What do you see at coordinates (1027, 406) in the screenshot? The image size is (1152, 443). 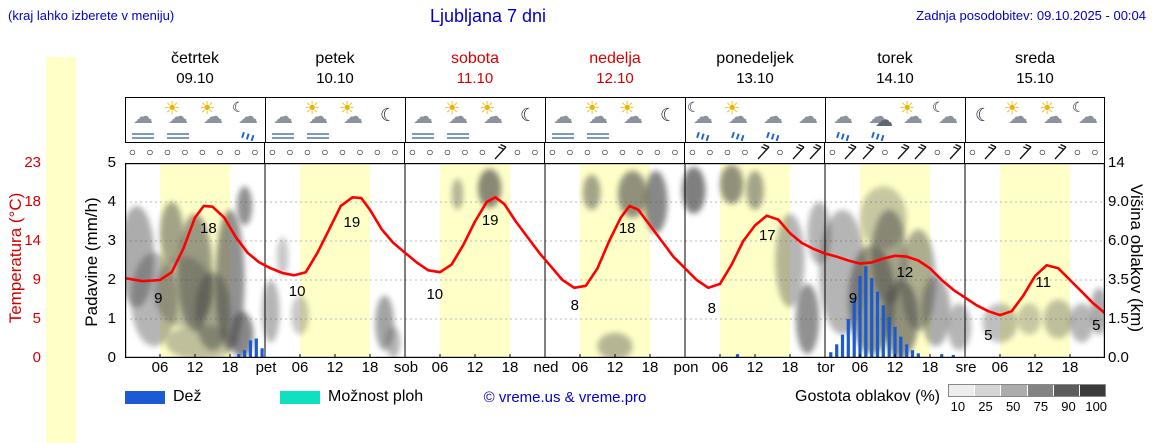 I see `cloud-density-scale-values: 10 25 50 75 90 100` at bounding box center [1027, 406].